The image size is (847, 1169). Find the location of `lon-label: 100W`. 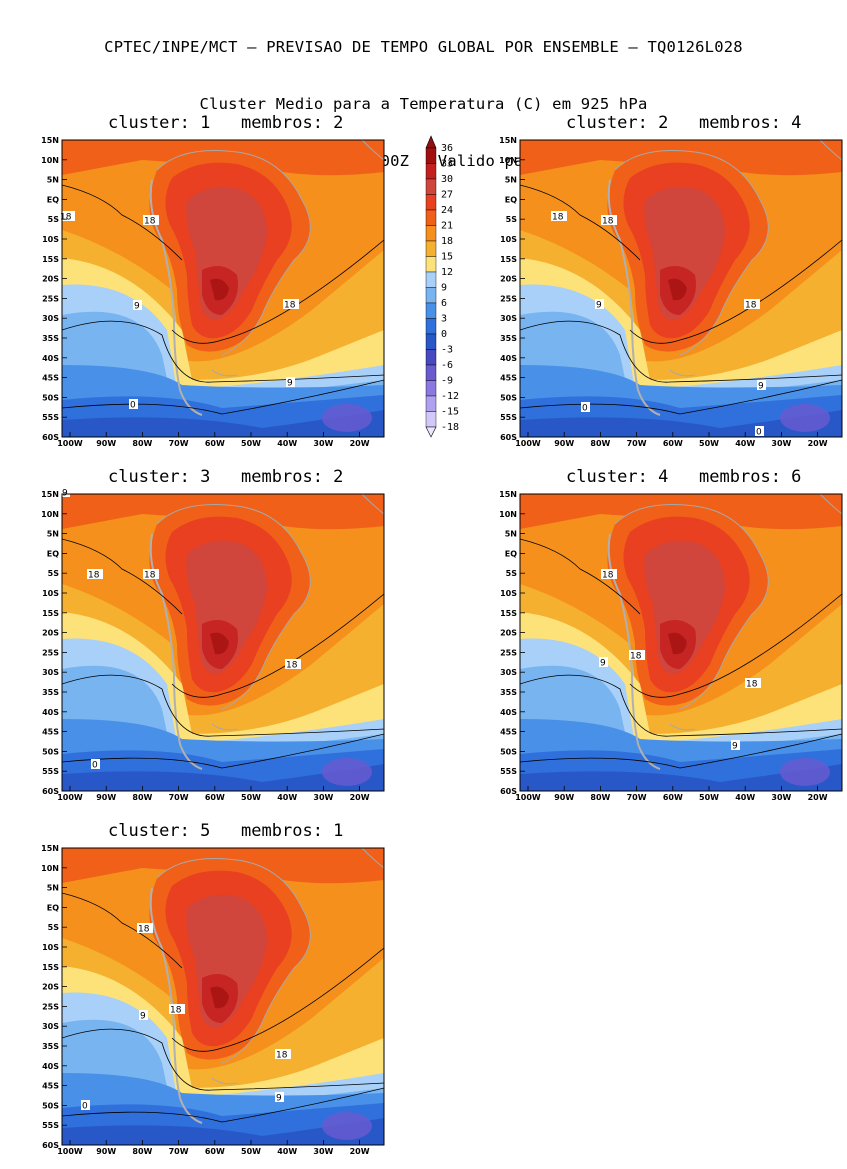

lon-label: 100W is located at coordinates (70, 1151).